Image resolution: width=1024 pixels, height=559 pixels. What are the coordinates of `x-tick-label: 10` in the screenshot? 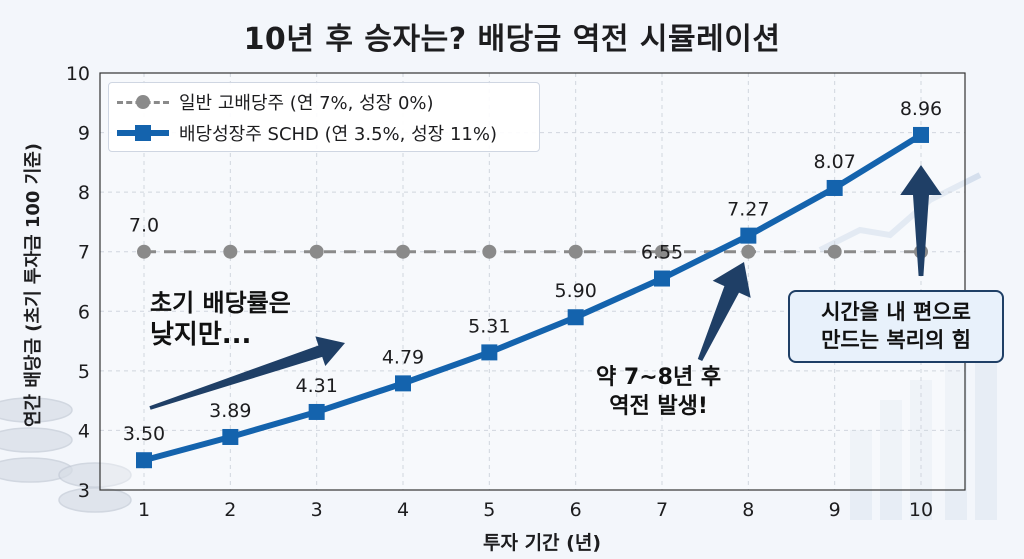 It's located at (921, 510).